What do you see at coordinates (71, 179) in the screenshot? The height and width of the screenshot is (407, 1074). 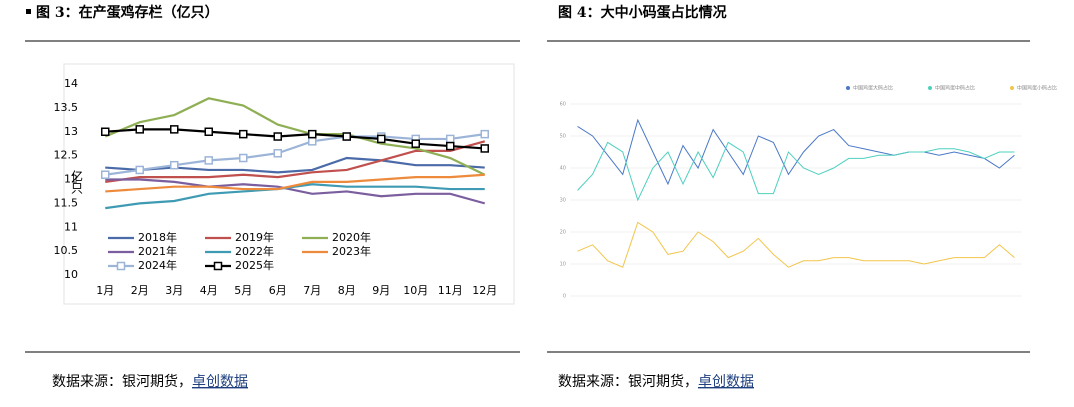 I see `y-tick-label: 12` at bounding box center [71, 179].